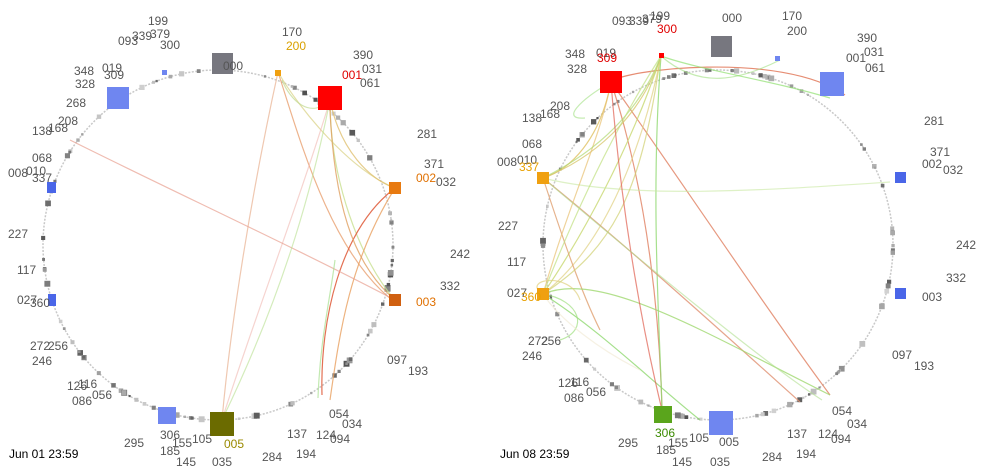 This screenshot has width=987, height=474. What do you see at coordinates (797, 434) in the screenshot?
I see `node-label: 137` at bounding box center [797, 434].